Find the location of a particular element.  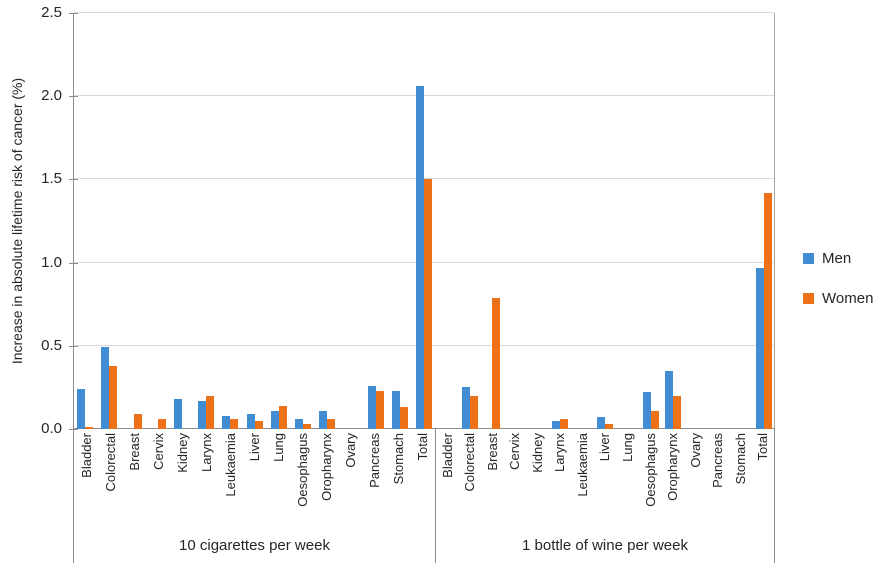

bar-women-lung is located at coordinates (282, 417).